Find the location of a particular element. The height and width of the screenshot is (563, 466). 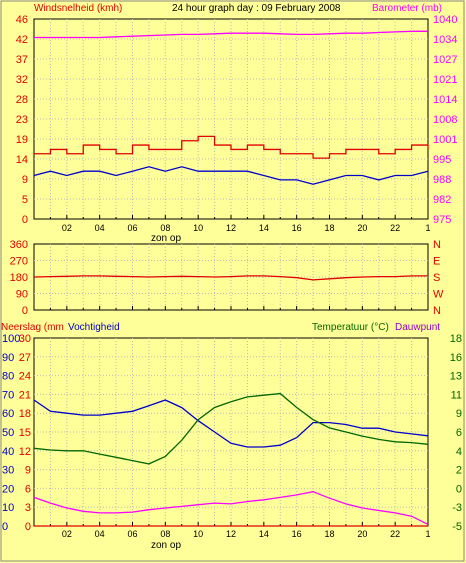

temperature-tick-label: 18 is located at coordinates (456, 339).